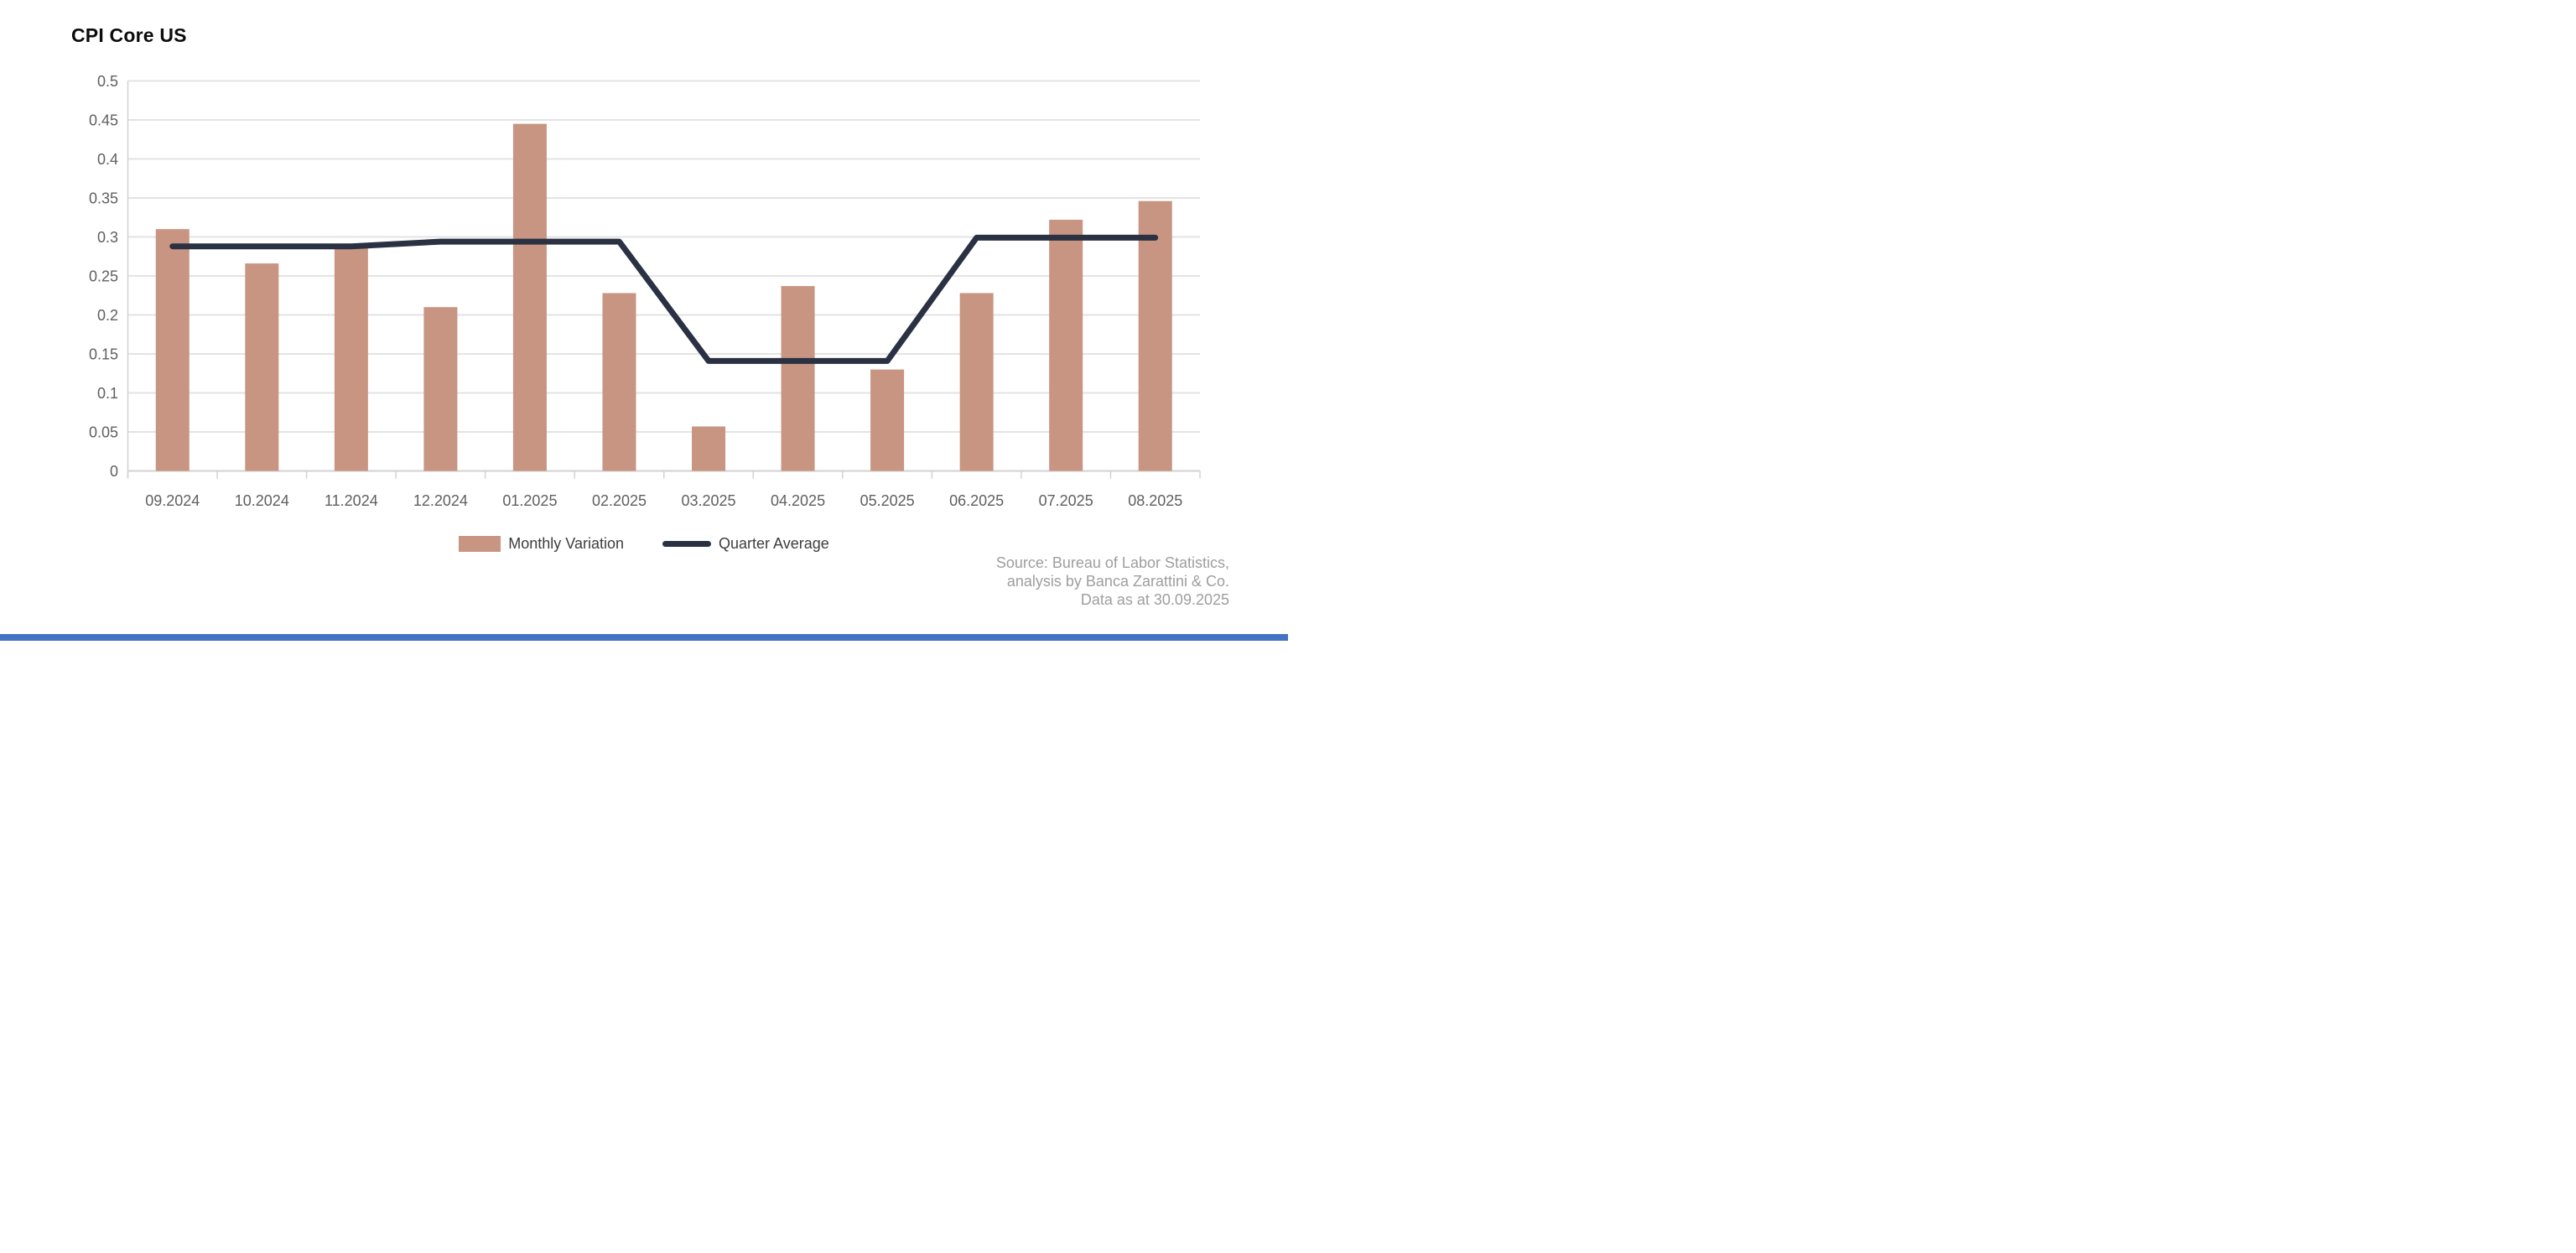 This screenshot has height=1253, width=2576. What do you see at coordinates (887, 500) in the screenshot?
I see `x-axis-label: 05.2025` at bounding box center [887, 500].